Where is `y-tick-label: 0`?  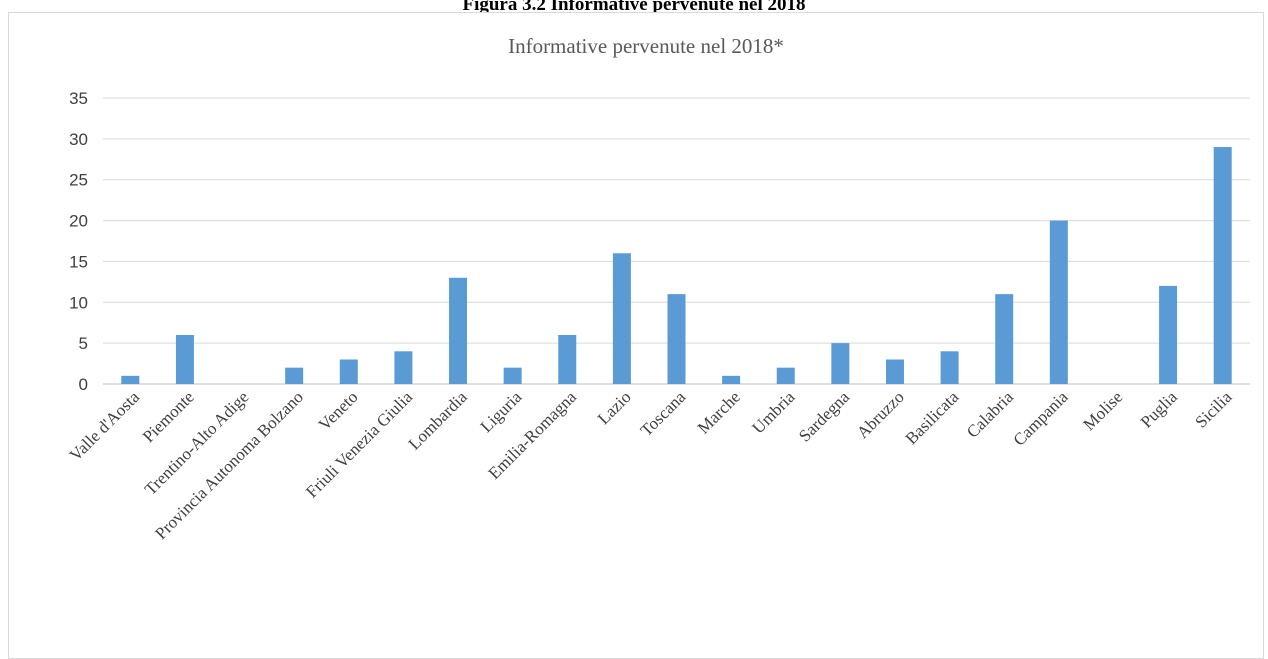
y-tick-label: 0 is located at coordinates (83, 384).